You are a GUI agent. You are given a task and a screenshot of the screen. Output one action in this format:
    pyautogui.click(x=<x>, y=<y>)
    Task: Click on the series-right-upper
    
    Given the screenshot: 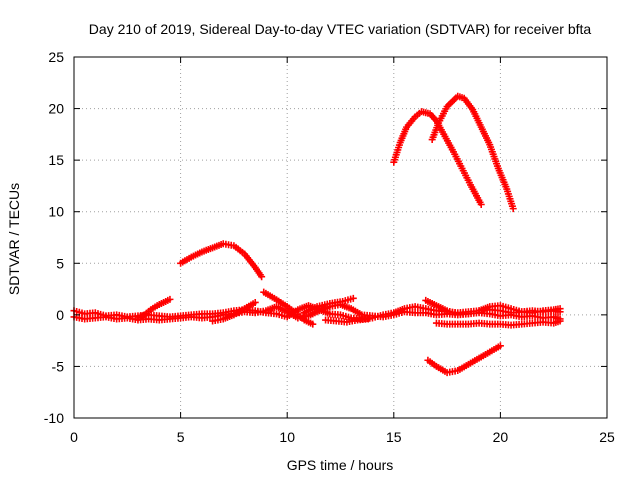 What is the action you would take?
    pyautogui.click(x=519, y=309)
    